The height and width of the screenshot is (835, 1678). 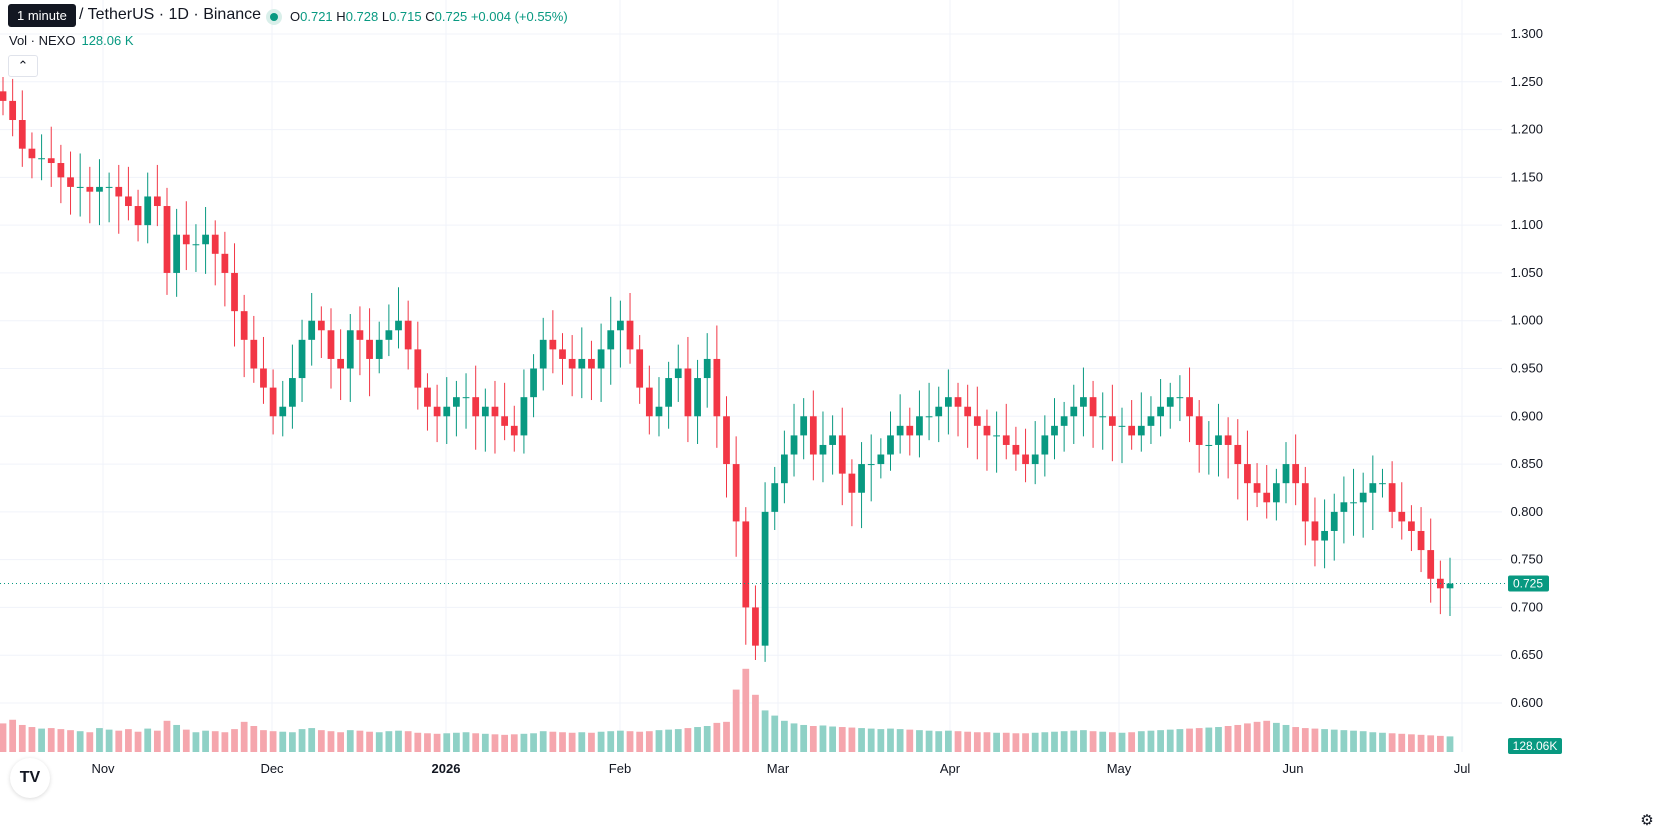 I want to click on interval-tooltip: 1 minute, so click(x=42, y=15).